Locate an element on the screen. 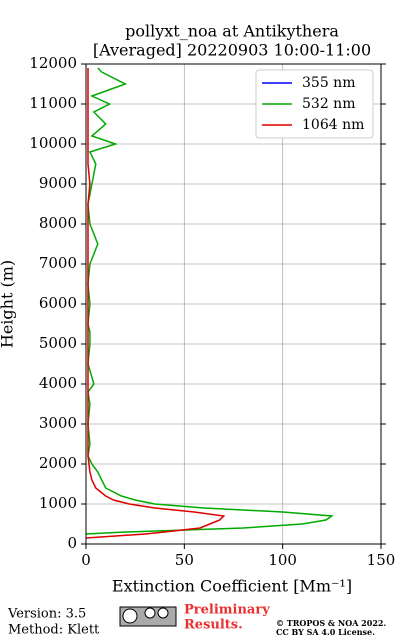 This screenshot has width=400, height=640. y-tick-label: 9000 is located at coordinates (58, 183).